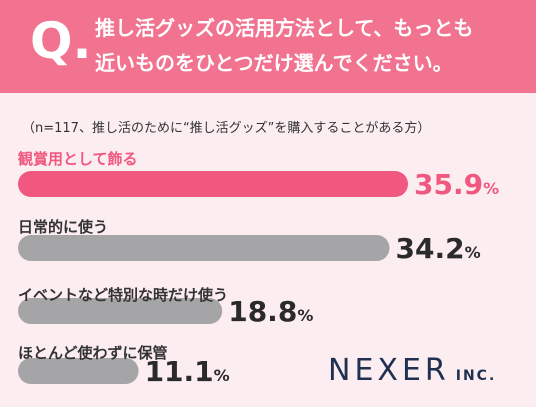  Describe the element at coordinates (274, 63) in the screenshot. I see `question-line-2: 近いものをひとつだけ選んでください。` at that location.